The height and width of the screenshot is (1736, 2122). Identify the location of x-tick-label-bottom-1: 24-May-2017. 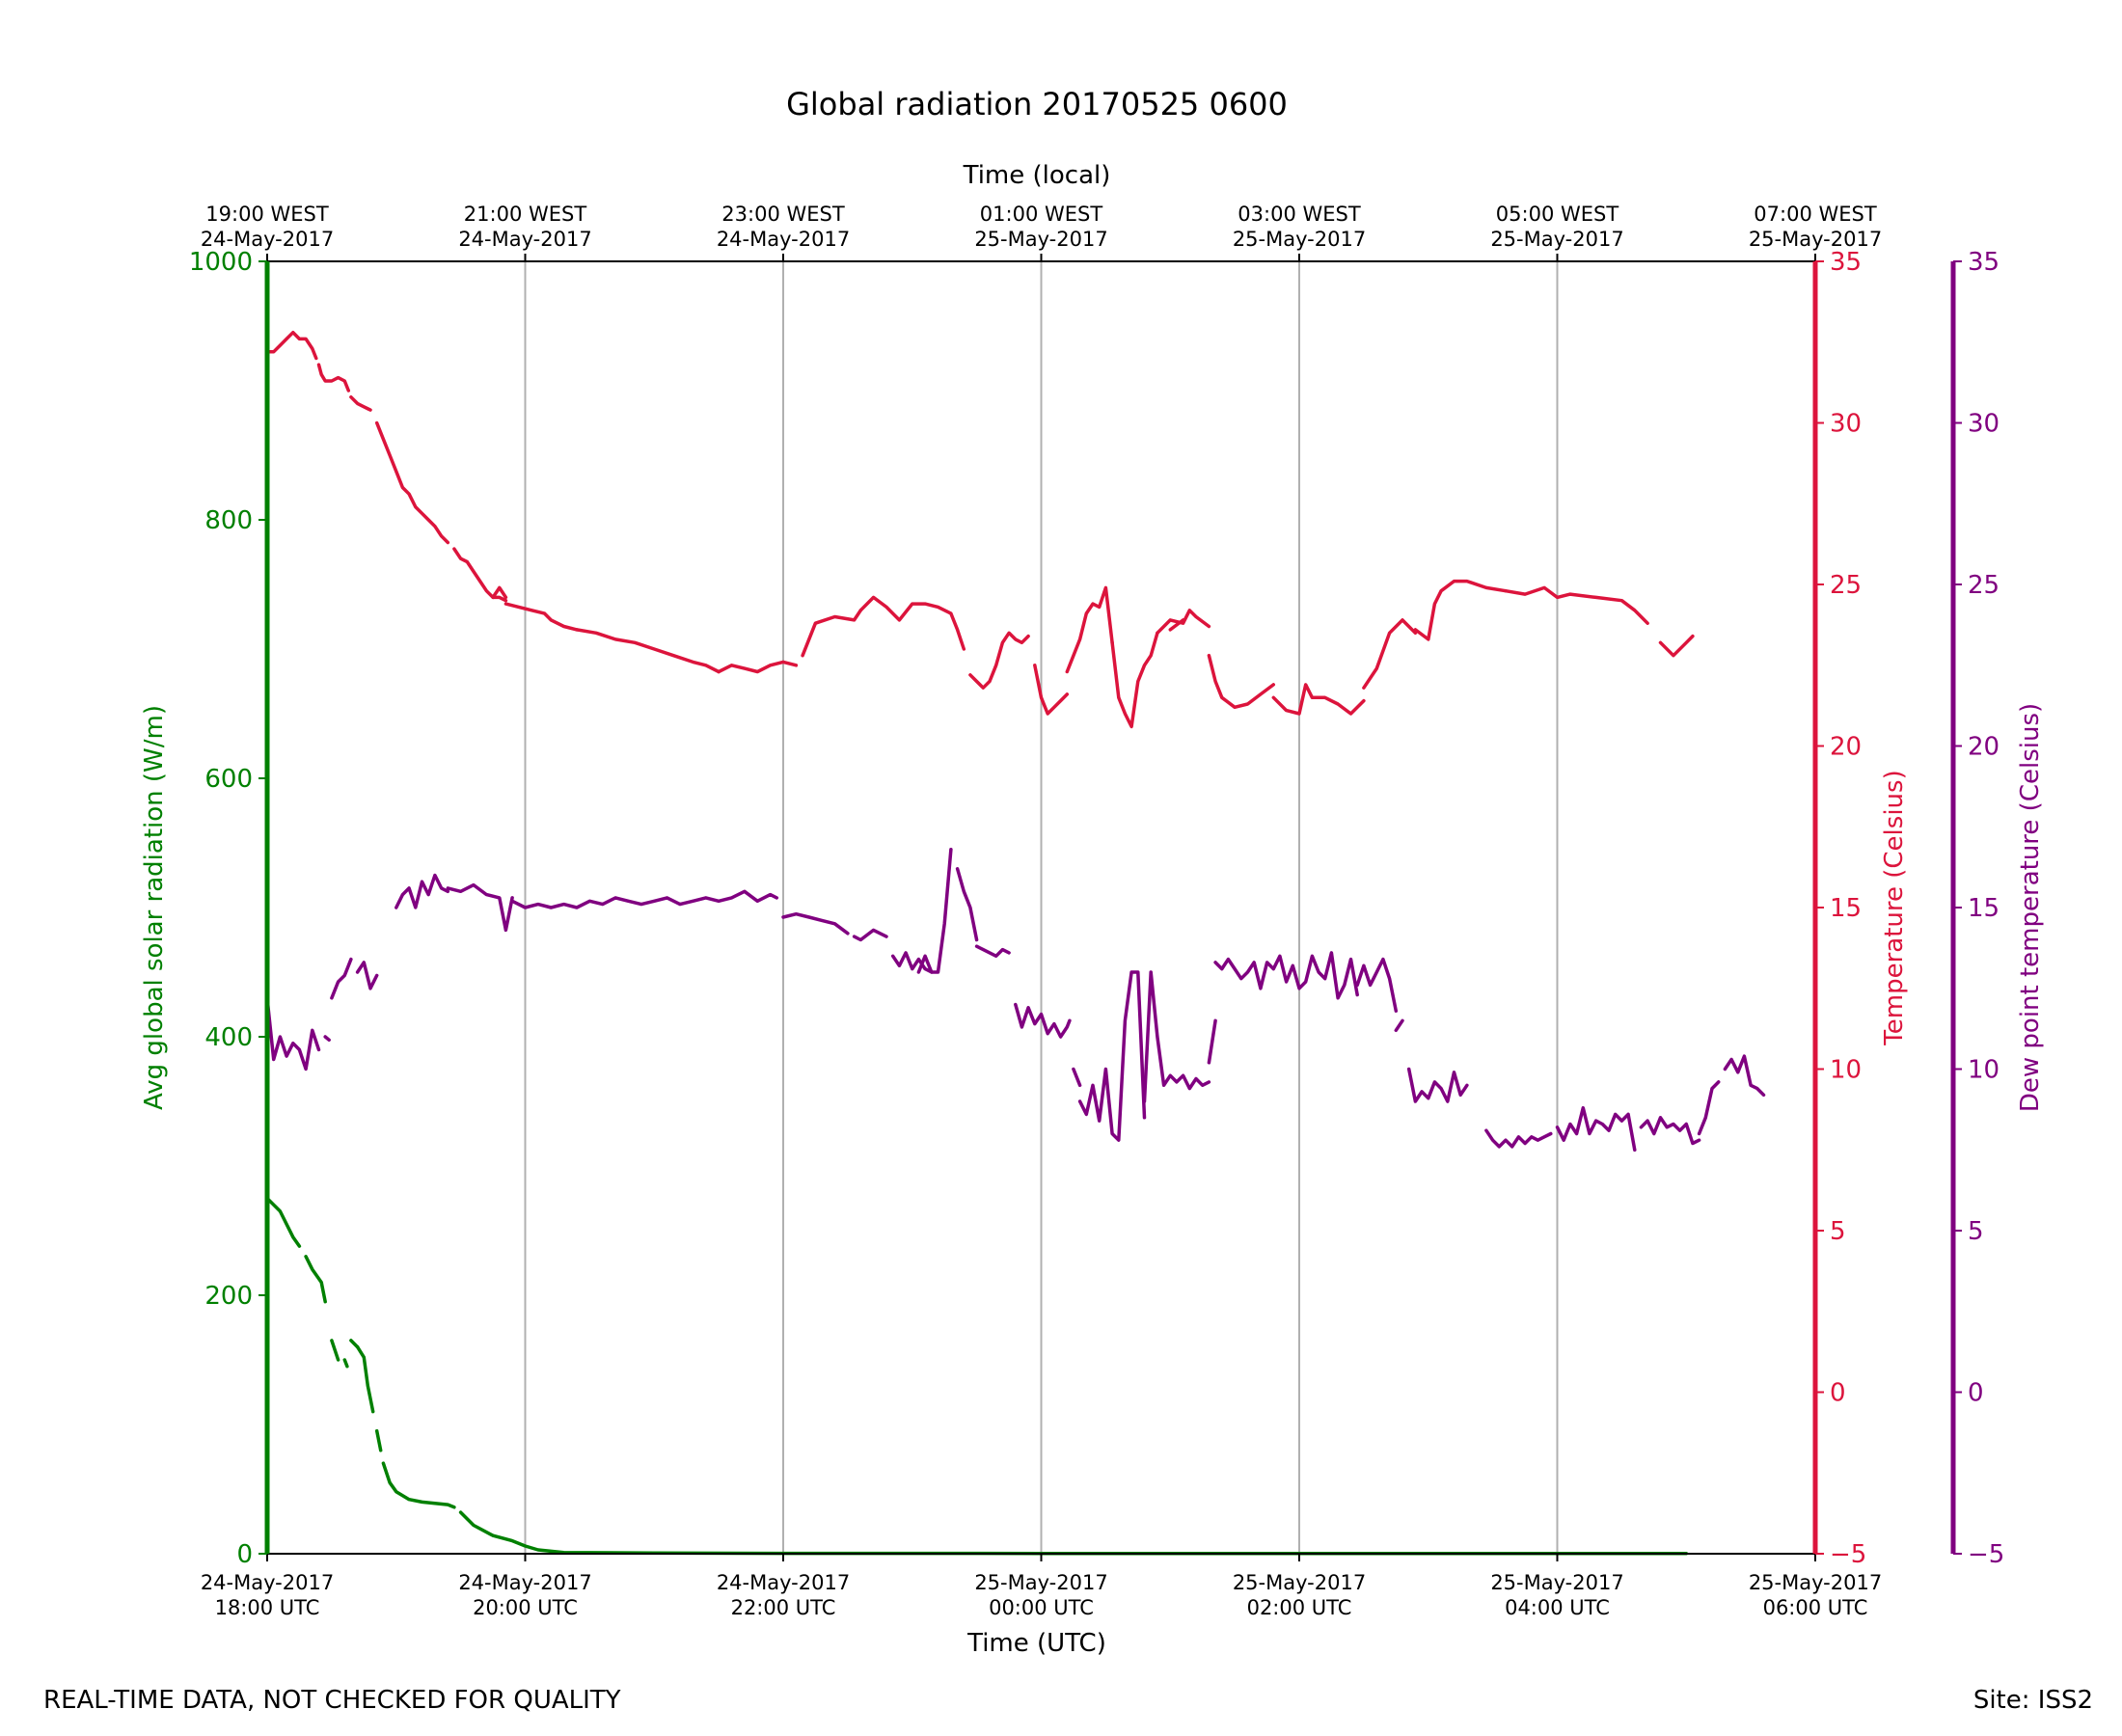
(525, 1582).